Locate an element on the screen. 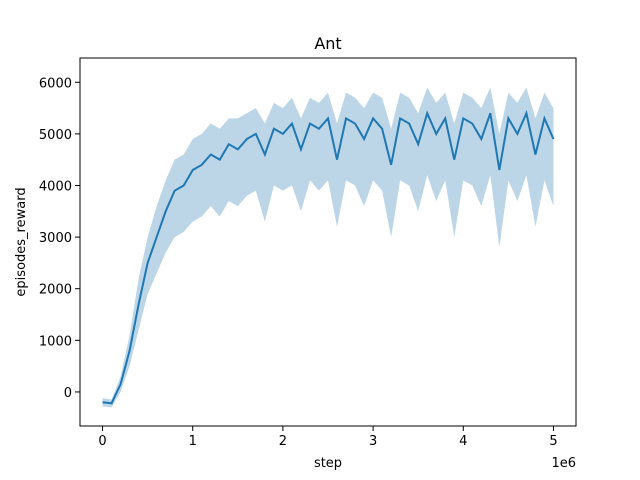 The image size is (640, 480). x-tick-label: 0 is located at coordinates (102, 441).